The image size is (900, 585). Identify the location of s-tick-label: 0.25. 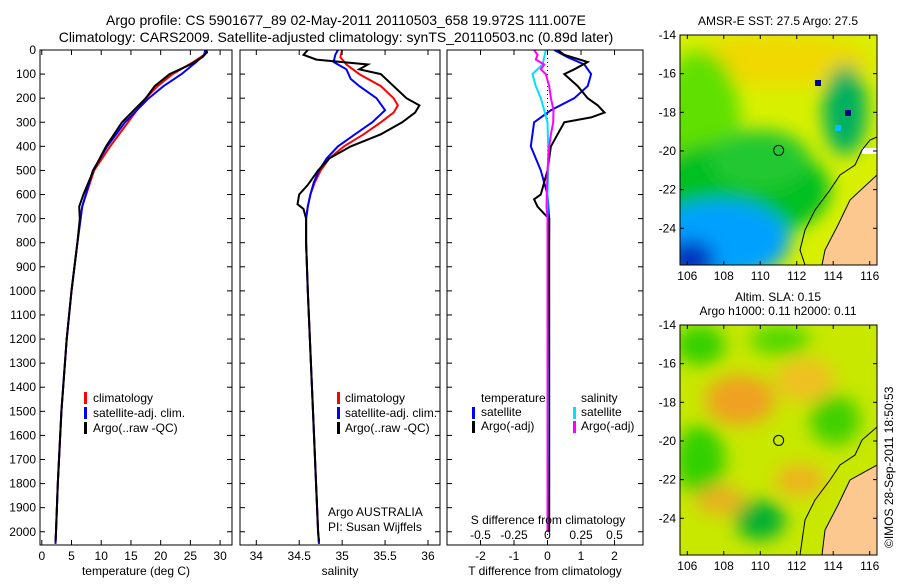
(581, 535).